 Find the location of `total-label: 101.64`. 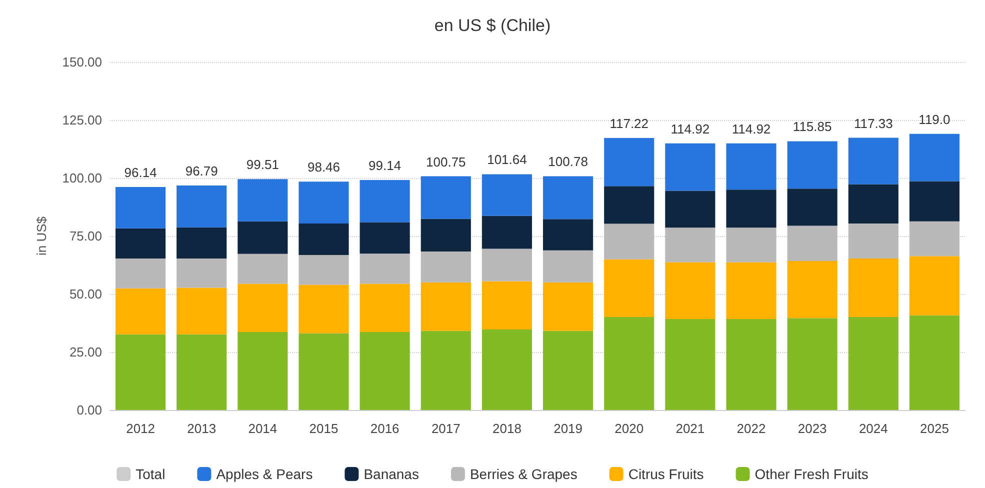

total-label: 101.64 is located at coordinates (507, 160).